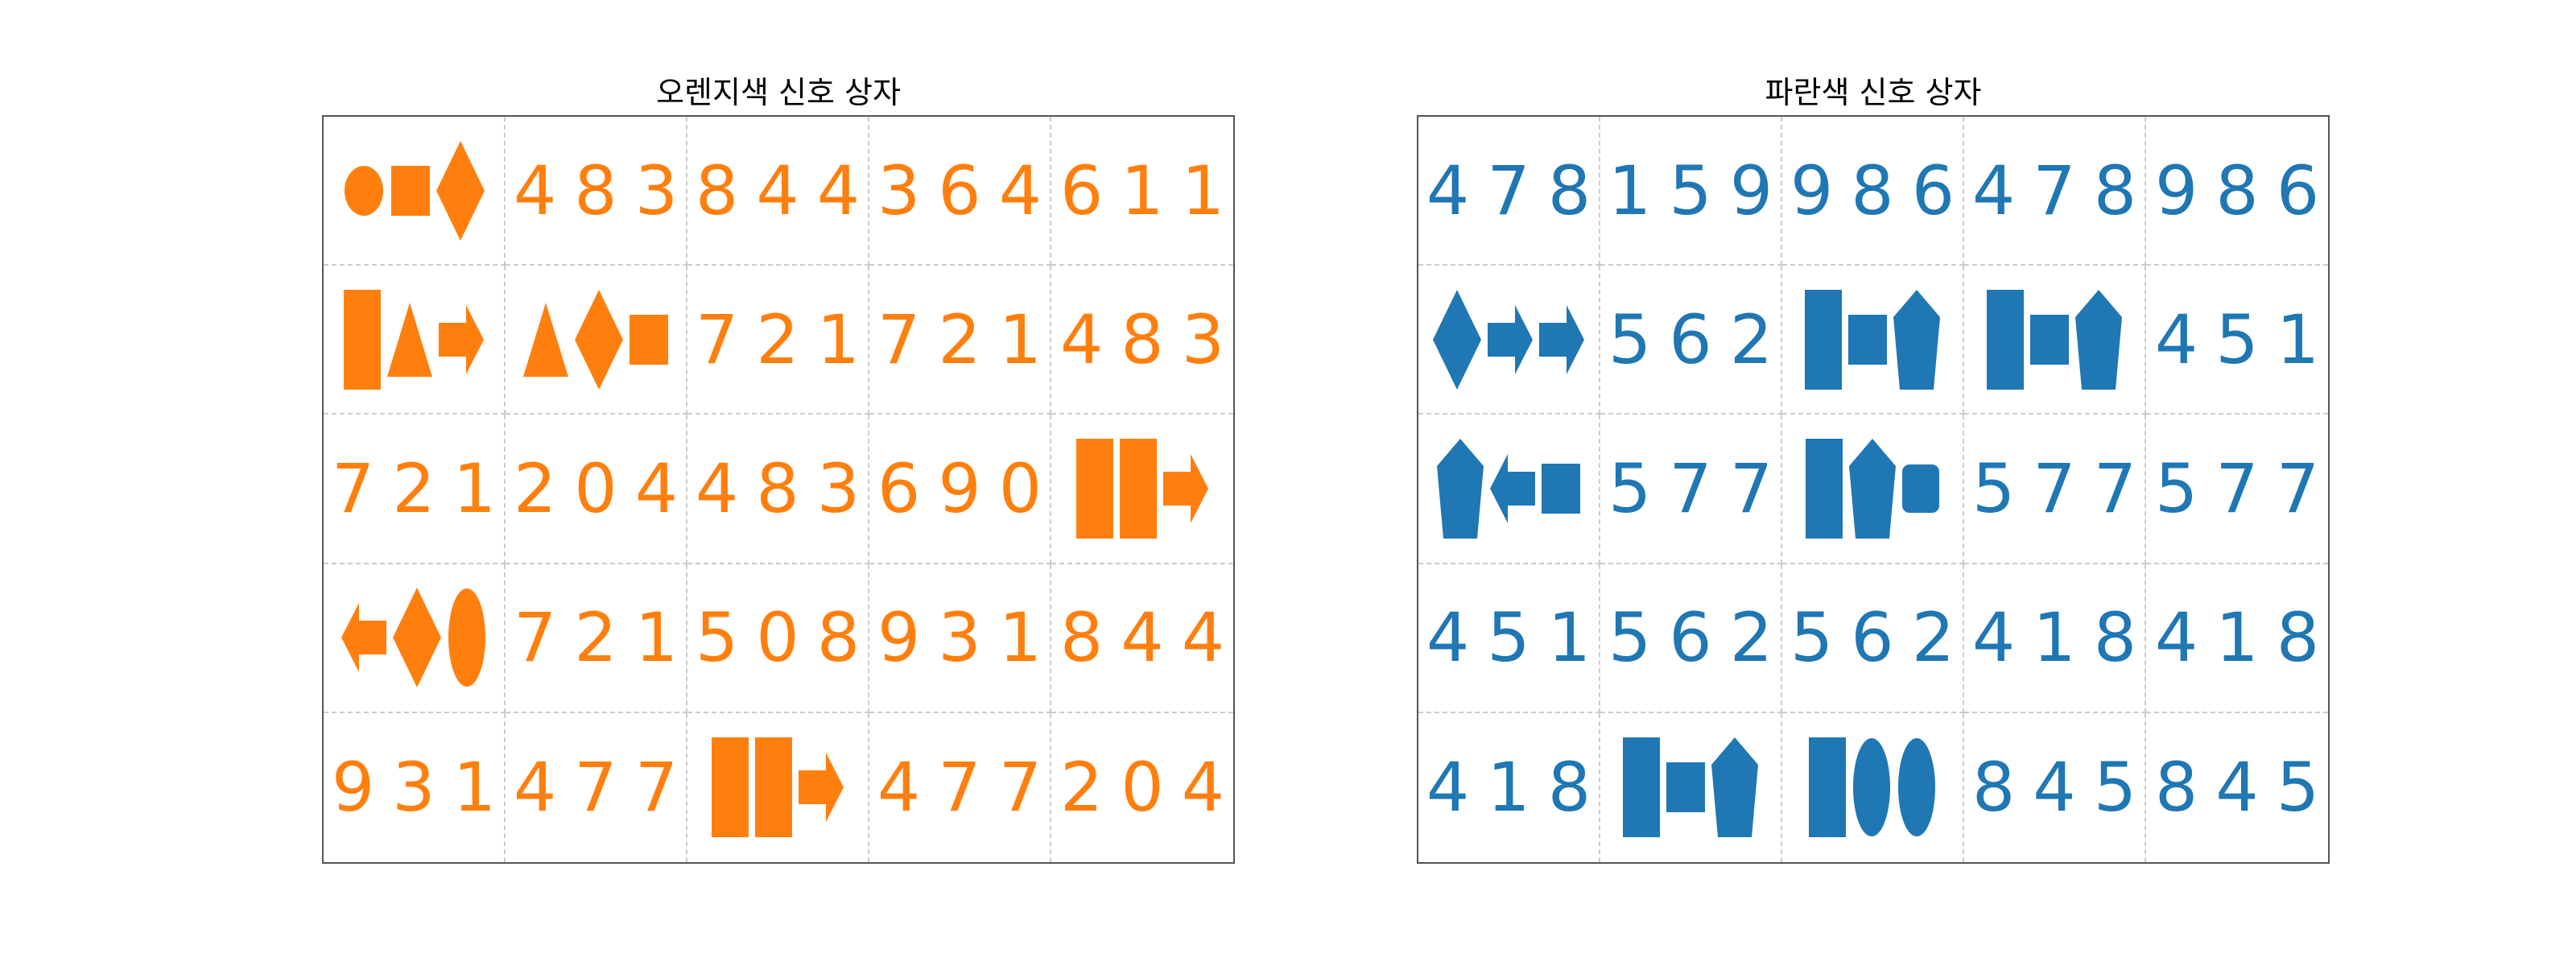  I want to click on orange-cell-r5-c1: 931, so click(415, 787).